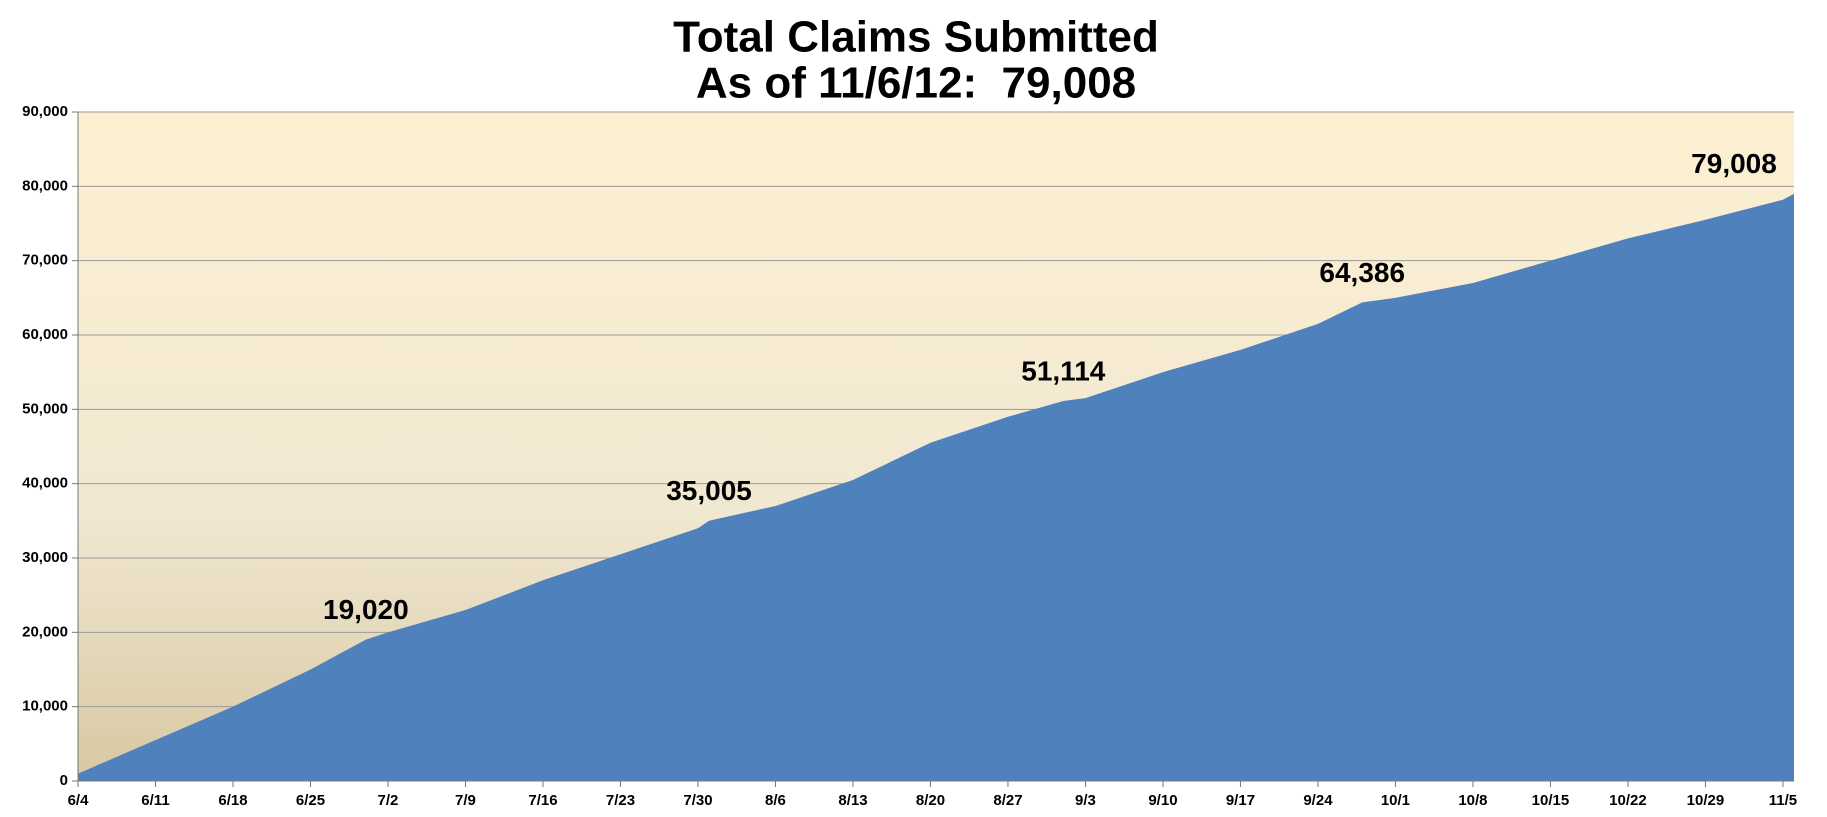 This screenshot has width=1827, height=817. What do you see at coordinates (45, 557) in the screenshot?
I see `y-tick-label: 30,000` at bounding box center [45, 557].